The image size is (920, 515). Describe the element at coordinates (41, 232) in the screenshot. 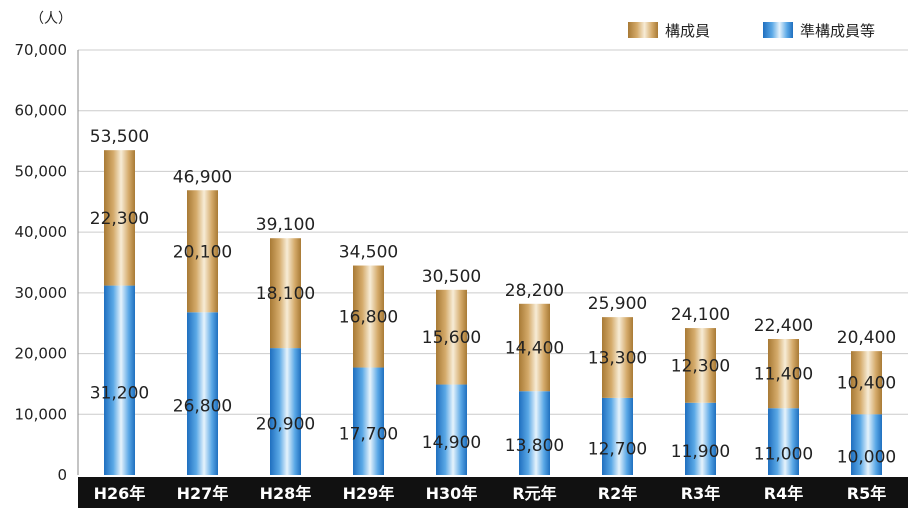

I see `y-tick-label: 40,000` at that location.